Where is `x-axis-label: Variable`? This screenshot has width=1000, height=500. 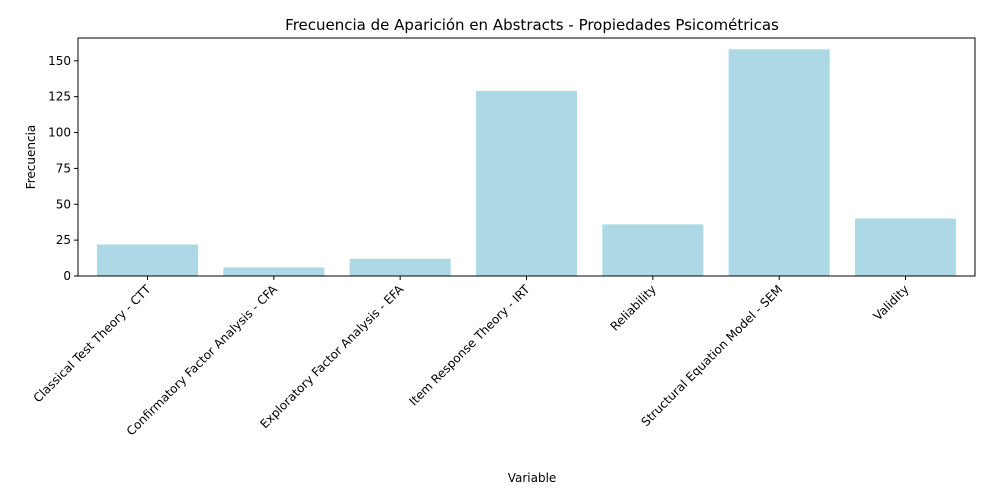
x-axis-label: Variable is located at coordinates (532, 478).